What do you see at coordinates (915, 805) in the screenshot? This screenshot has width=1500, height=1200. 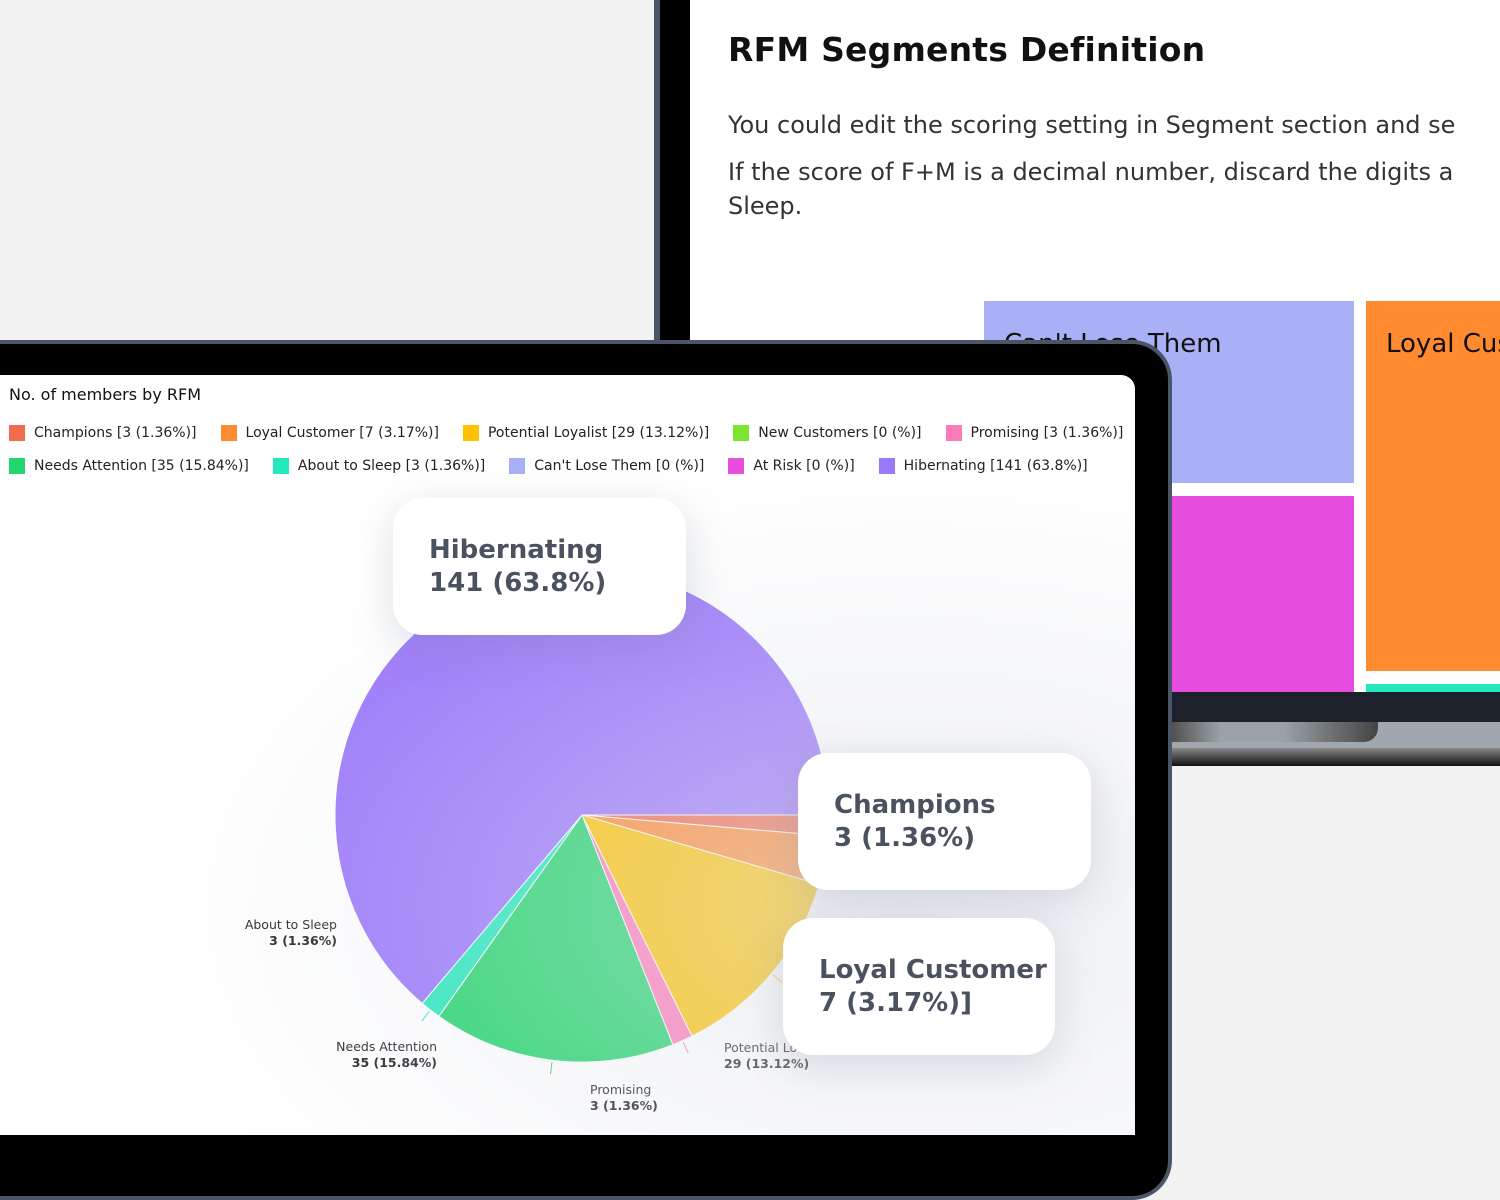 I see `callout-title: Champions` at bounding box center [915, 805].